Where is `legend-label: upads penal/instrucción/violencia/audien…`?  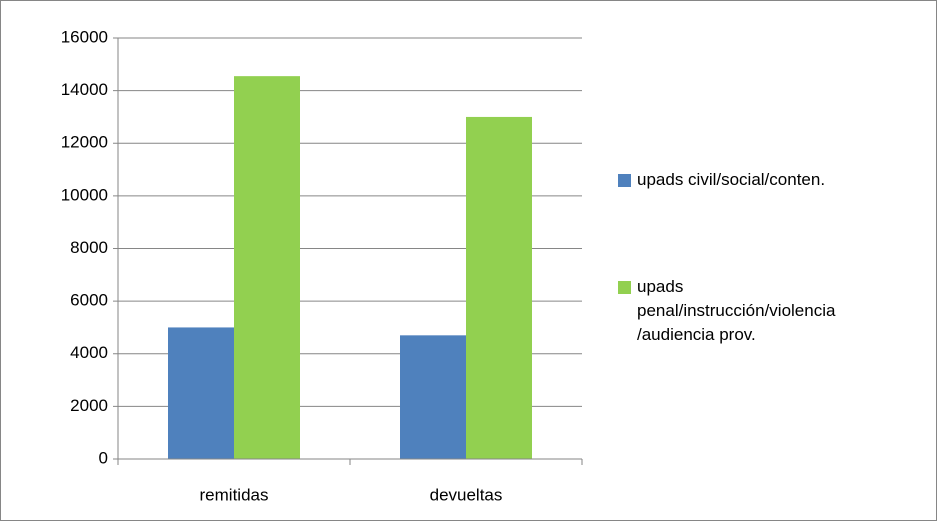 legend-label: upads penal/instrucción/violencia/audien… is located at coordinates (736, 310).